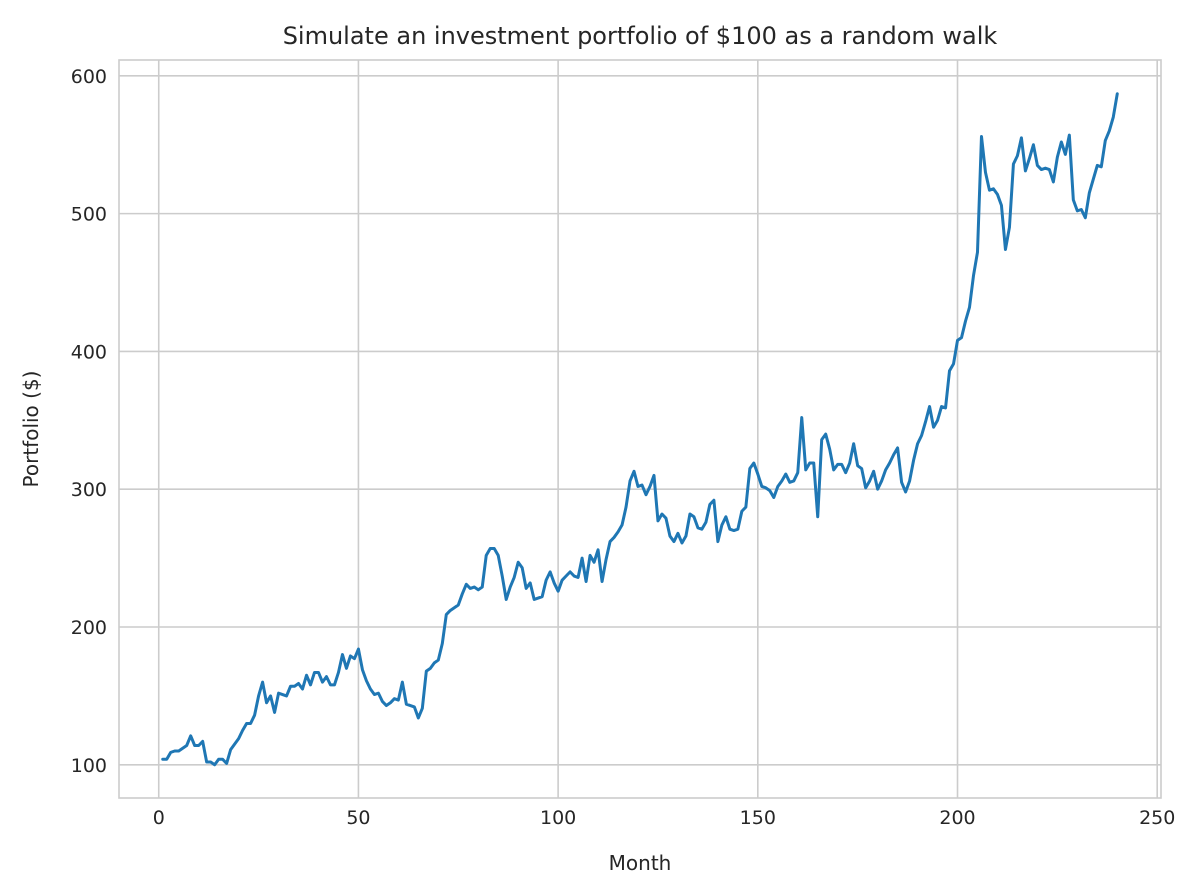 This screenshot has height=896, width=1194. Describe the element at coordinates (89, 77) in the screenshot. I see `y-tick-label: 600` at that location.